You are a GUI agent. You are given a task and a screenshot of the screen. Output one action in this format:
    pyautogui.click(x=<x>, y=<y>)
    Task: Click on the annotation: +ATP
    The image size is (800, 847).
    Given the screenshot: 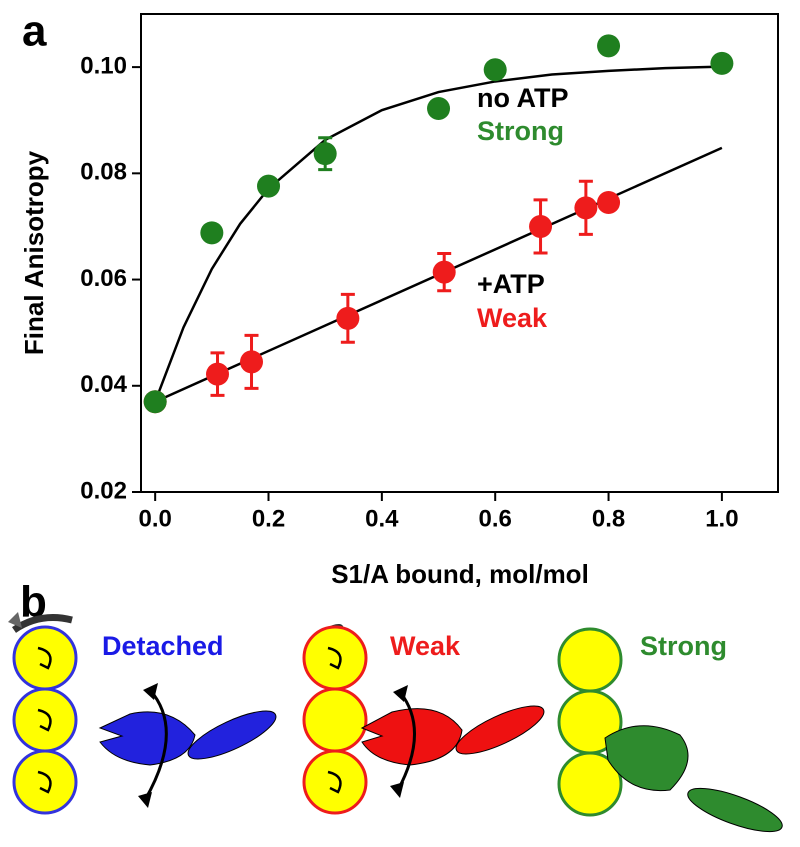 What is the action you would take?
    pyautogui.click(x=511, y=284)
    